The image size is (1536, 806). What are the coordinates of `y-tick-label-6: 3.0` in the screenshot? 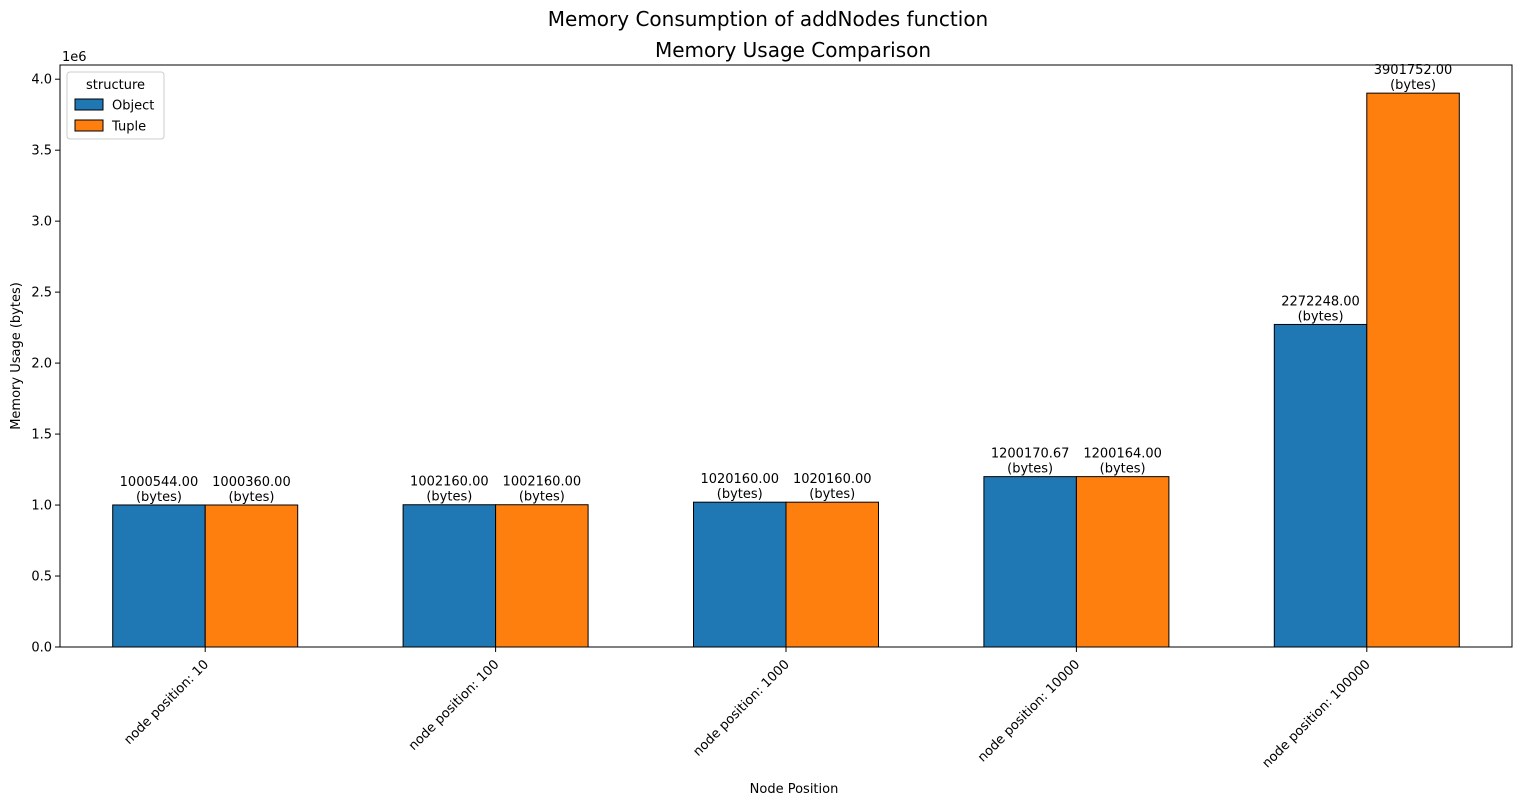 It's located at (41, 222).